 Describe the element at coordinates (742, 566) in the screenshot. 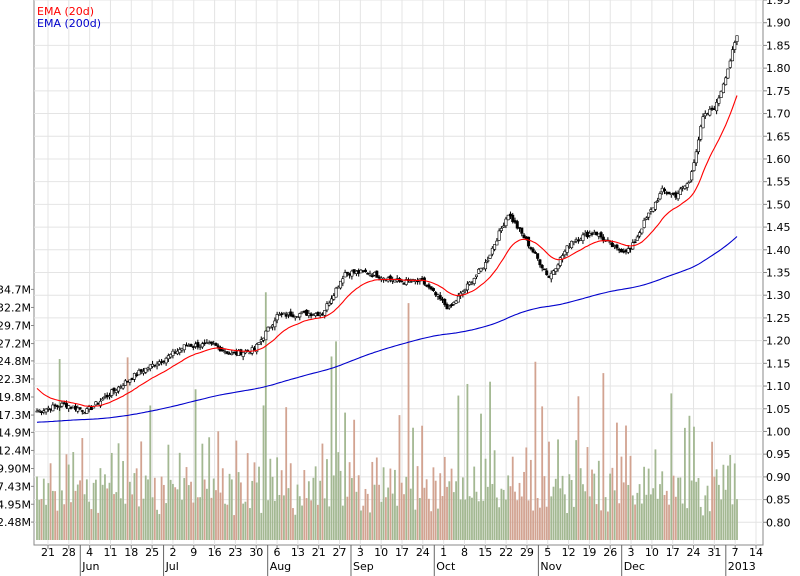

I see `x-month-label: 2013` at that location.